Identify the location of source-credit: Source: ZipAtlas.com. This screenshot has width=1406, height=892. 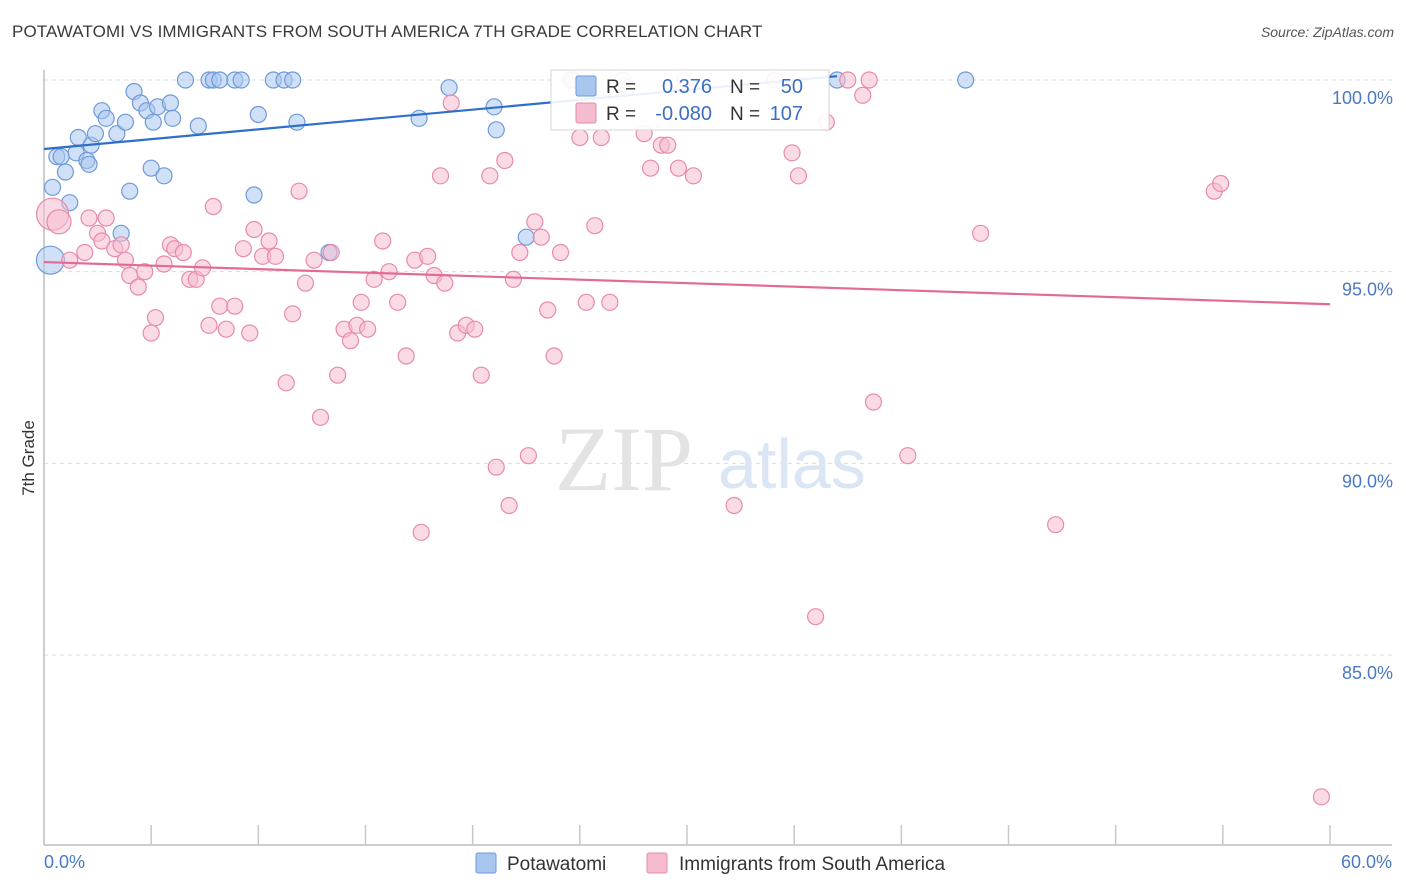
(1327, 32).